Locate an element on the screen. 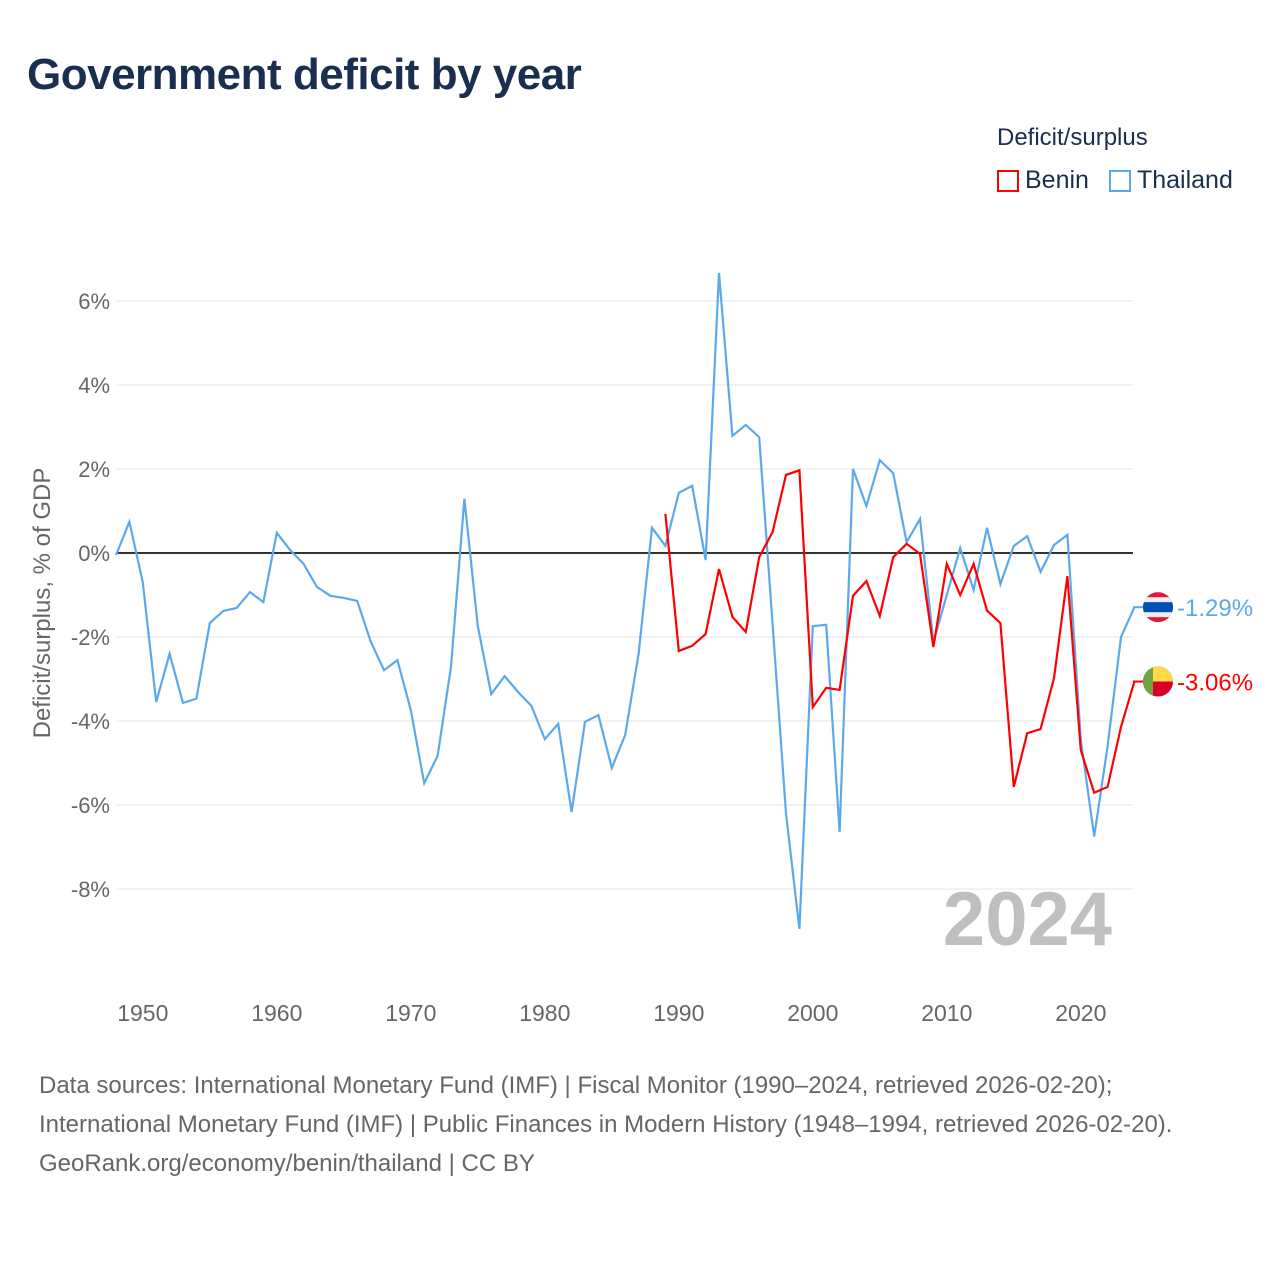 The width and height of the screenshot is (1280, 1280). y-tick-label: 4% is located at coordinates (94, 385).